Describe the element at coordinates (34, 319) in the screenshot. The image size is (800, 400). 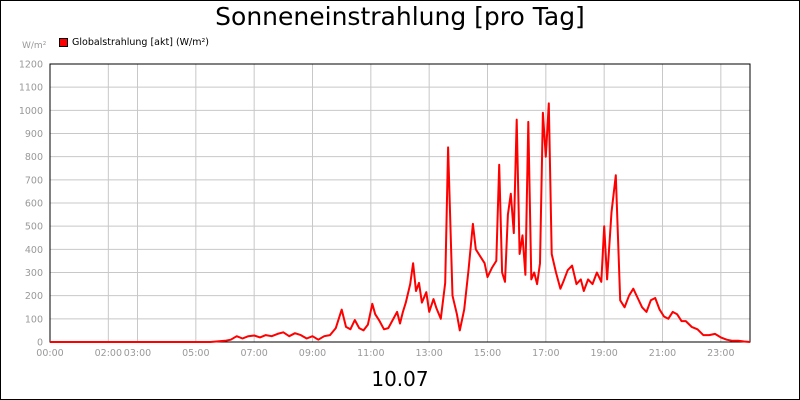
I see `y-tick-label: 100` at that location.